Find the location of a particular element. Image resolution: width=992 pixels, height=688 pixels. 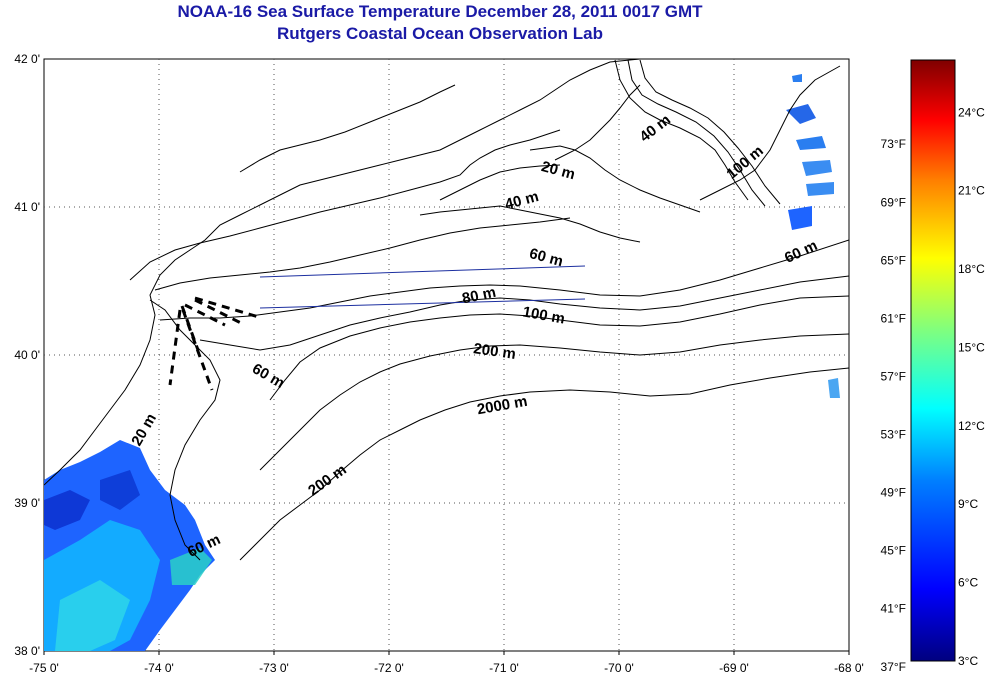

colorbar-celsius-label: 15°C is located at coordinates (971, 347).